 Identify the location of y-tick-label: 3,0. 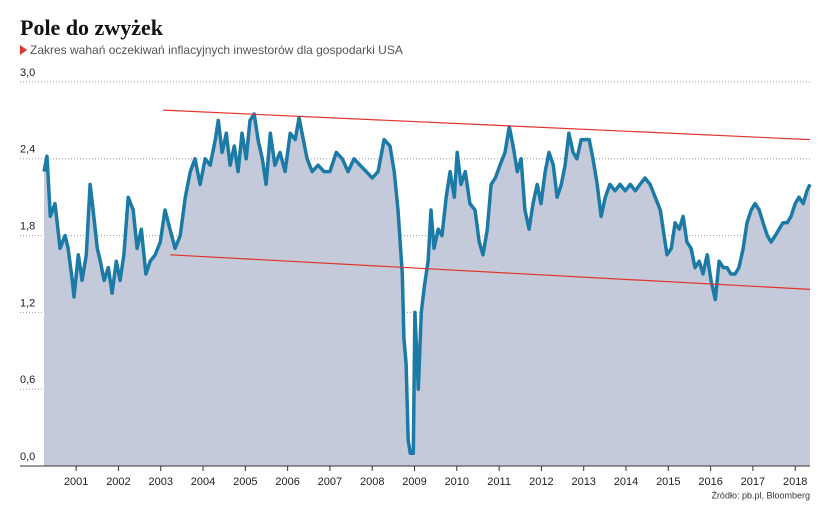
(27, 73).